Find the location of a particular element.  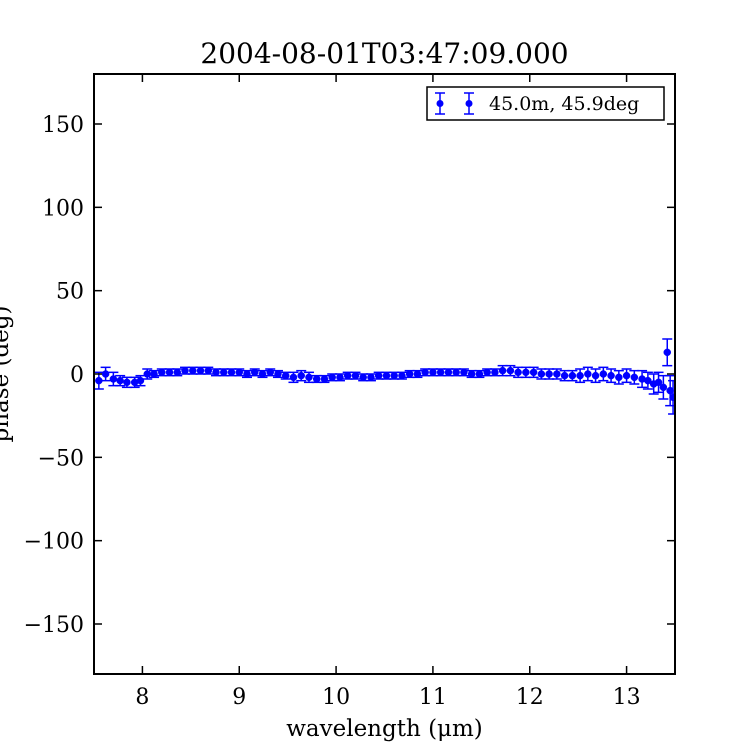

data-points is located at coordinates (385, 375).